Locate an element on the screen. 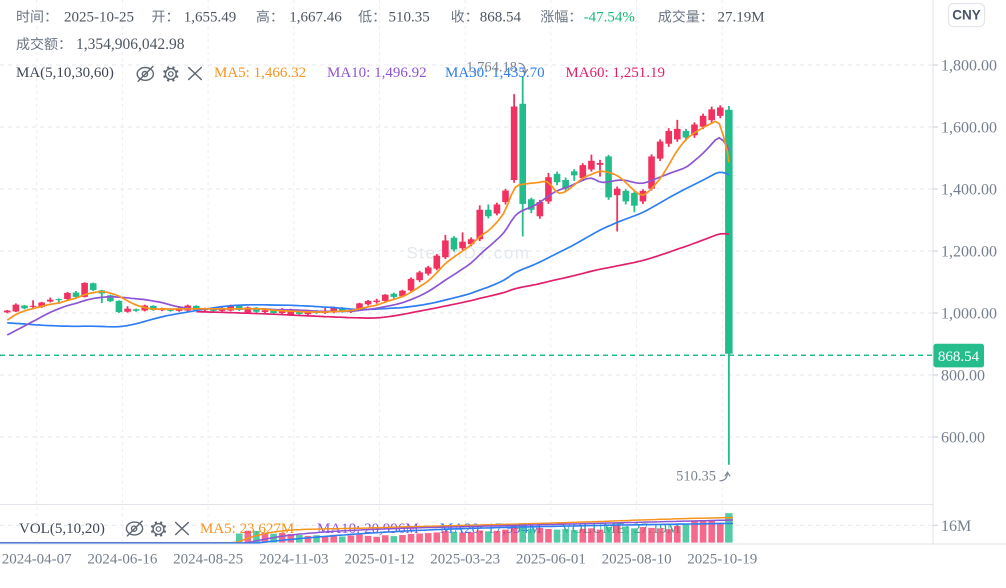 The width and height of the screenshot is (1006, 588). svg-text: 1,000.00 is located at coordinates (969, 314).